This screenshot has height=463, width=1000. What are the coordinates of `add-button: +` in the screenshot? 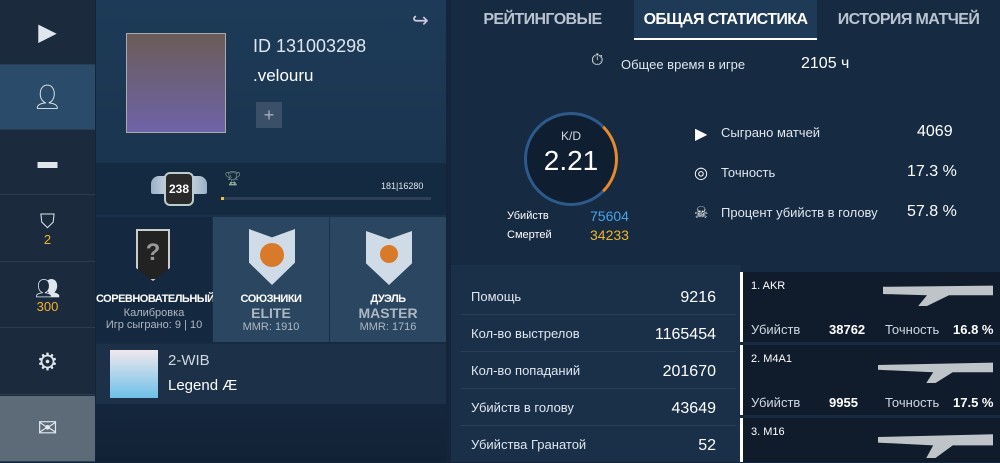 It's located at (269, 115).